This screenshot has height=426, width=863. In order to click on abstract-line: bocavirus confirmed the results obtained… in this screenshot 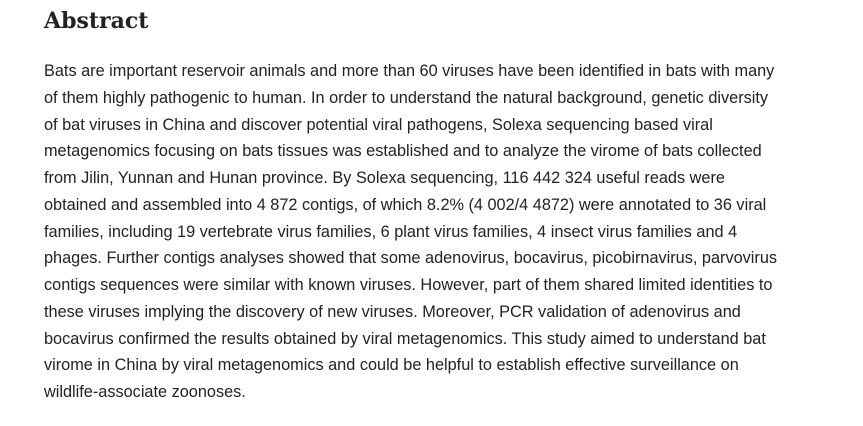, I will do `click(405, 338)`.